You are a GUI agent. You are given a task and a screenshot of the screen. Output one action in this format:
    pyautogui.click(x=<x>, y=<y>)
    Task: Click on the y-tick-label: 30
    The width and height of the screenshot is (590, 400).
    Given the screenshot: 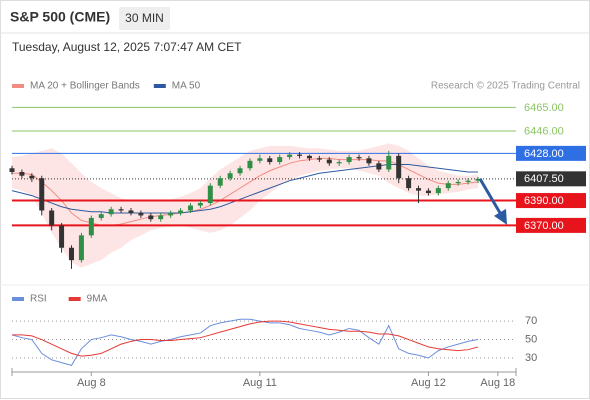 What is the action you would take?
    pyautogui.click(x=531, y=358)
    